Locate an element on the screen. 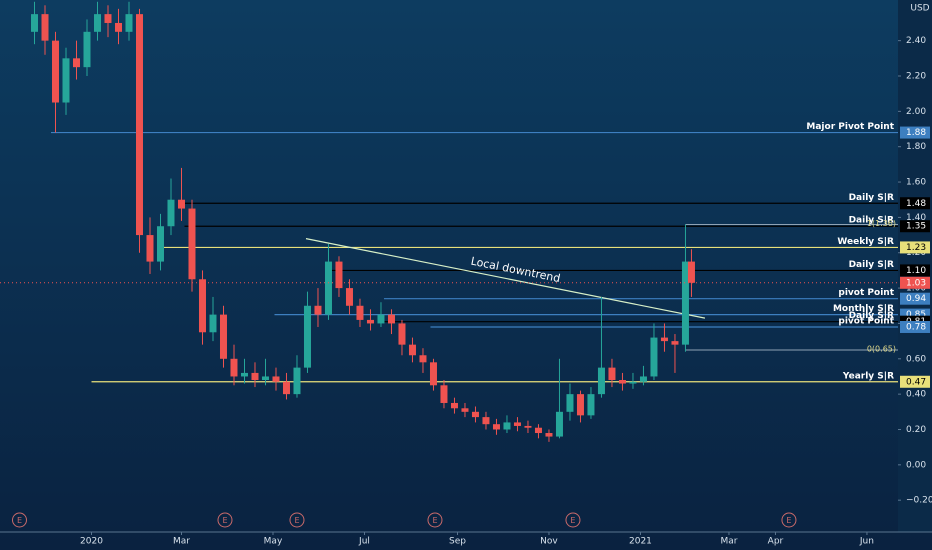 Image resolution: width=932 pixels, height=550 pixels. level-price: 1.35 is located at coordinates (916, 227).